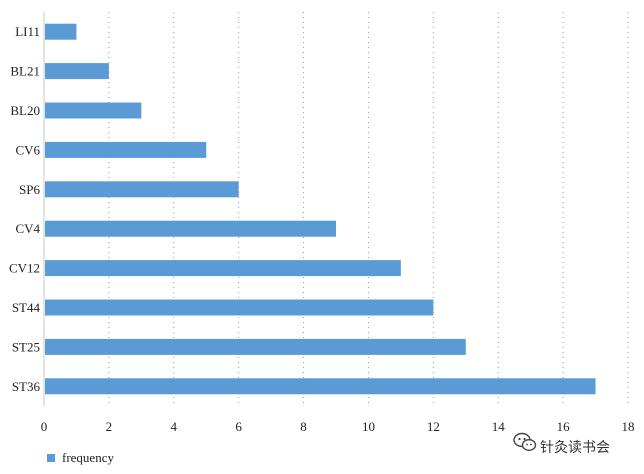 This screenshot has width=644, height=474. I want to click on bar-bl21, so click(77, 71).